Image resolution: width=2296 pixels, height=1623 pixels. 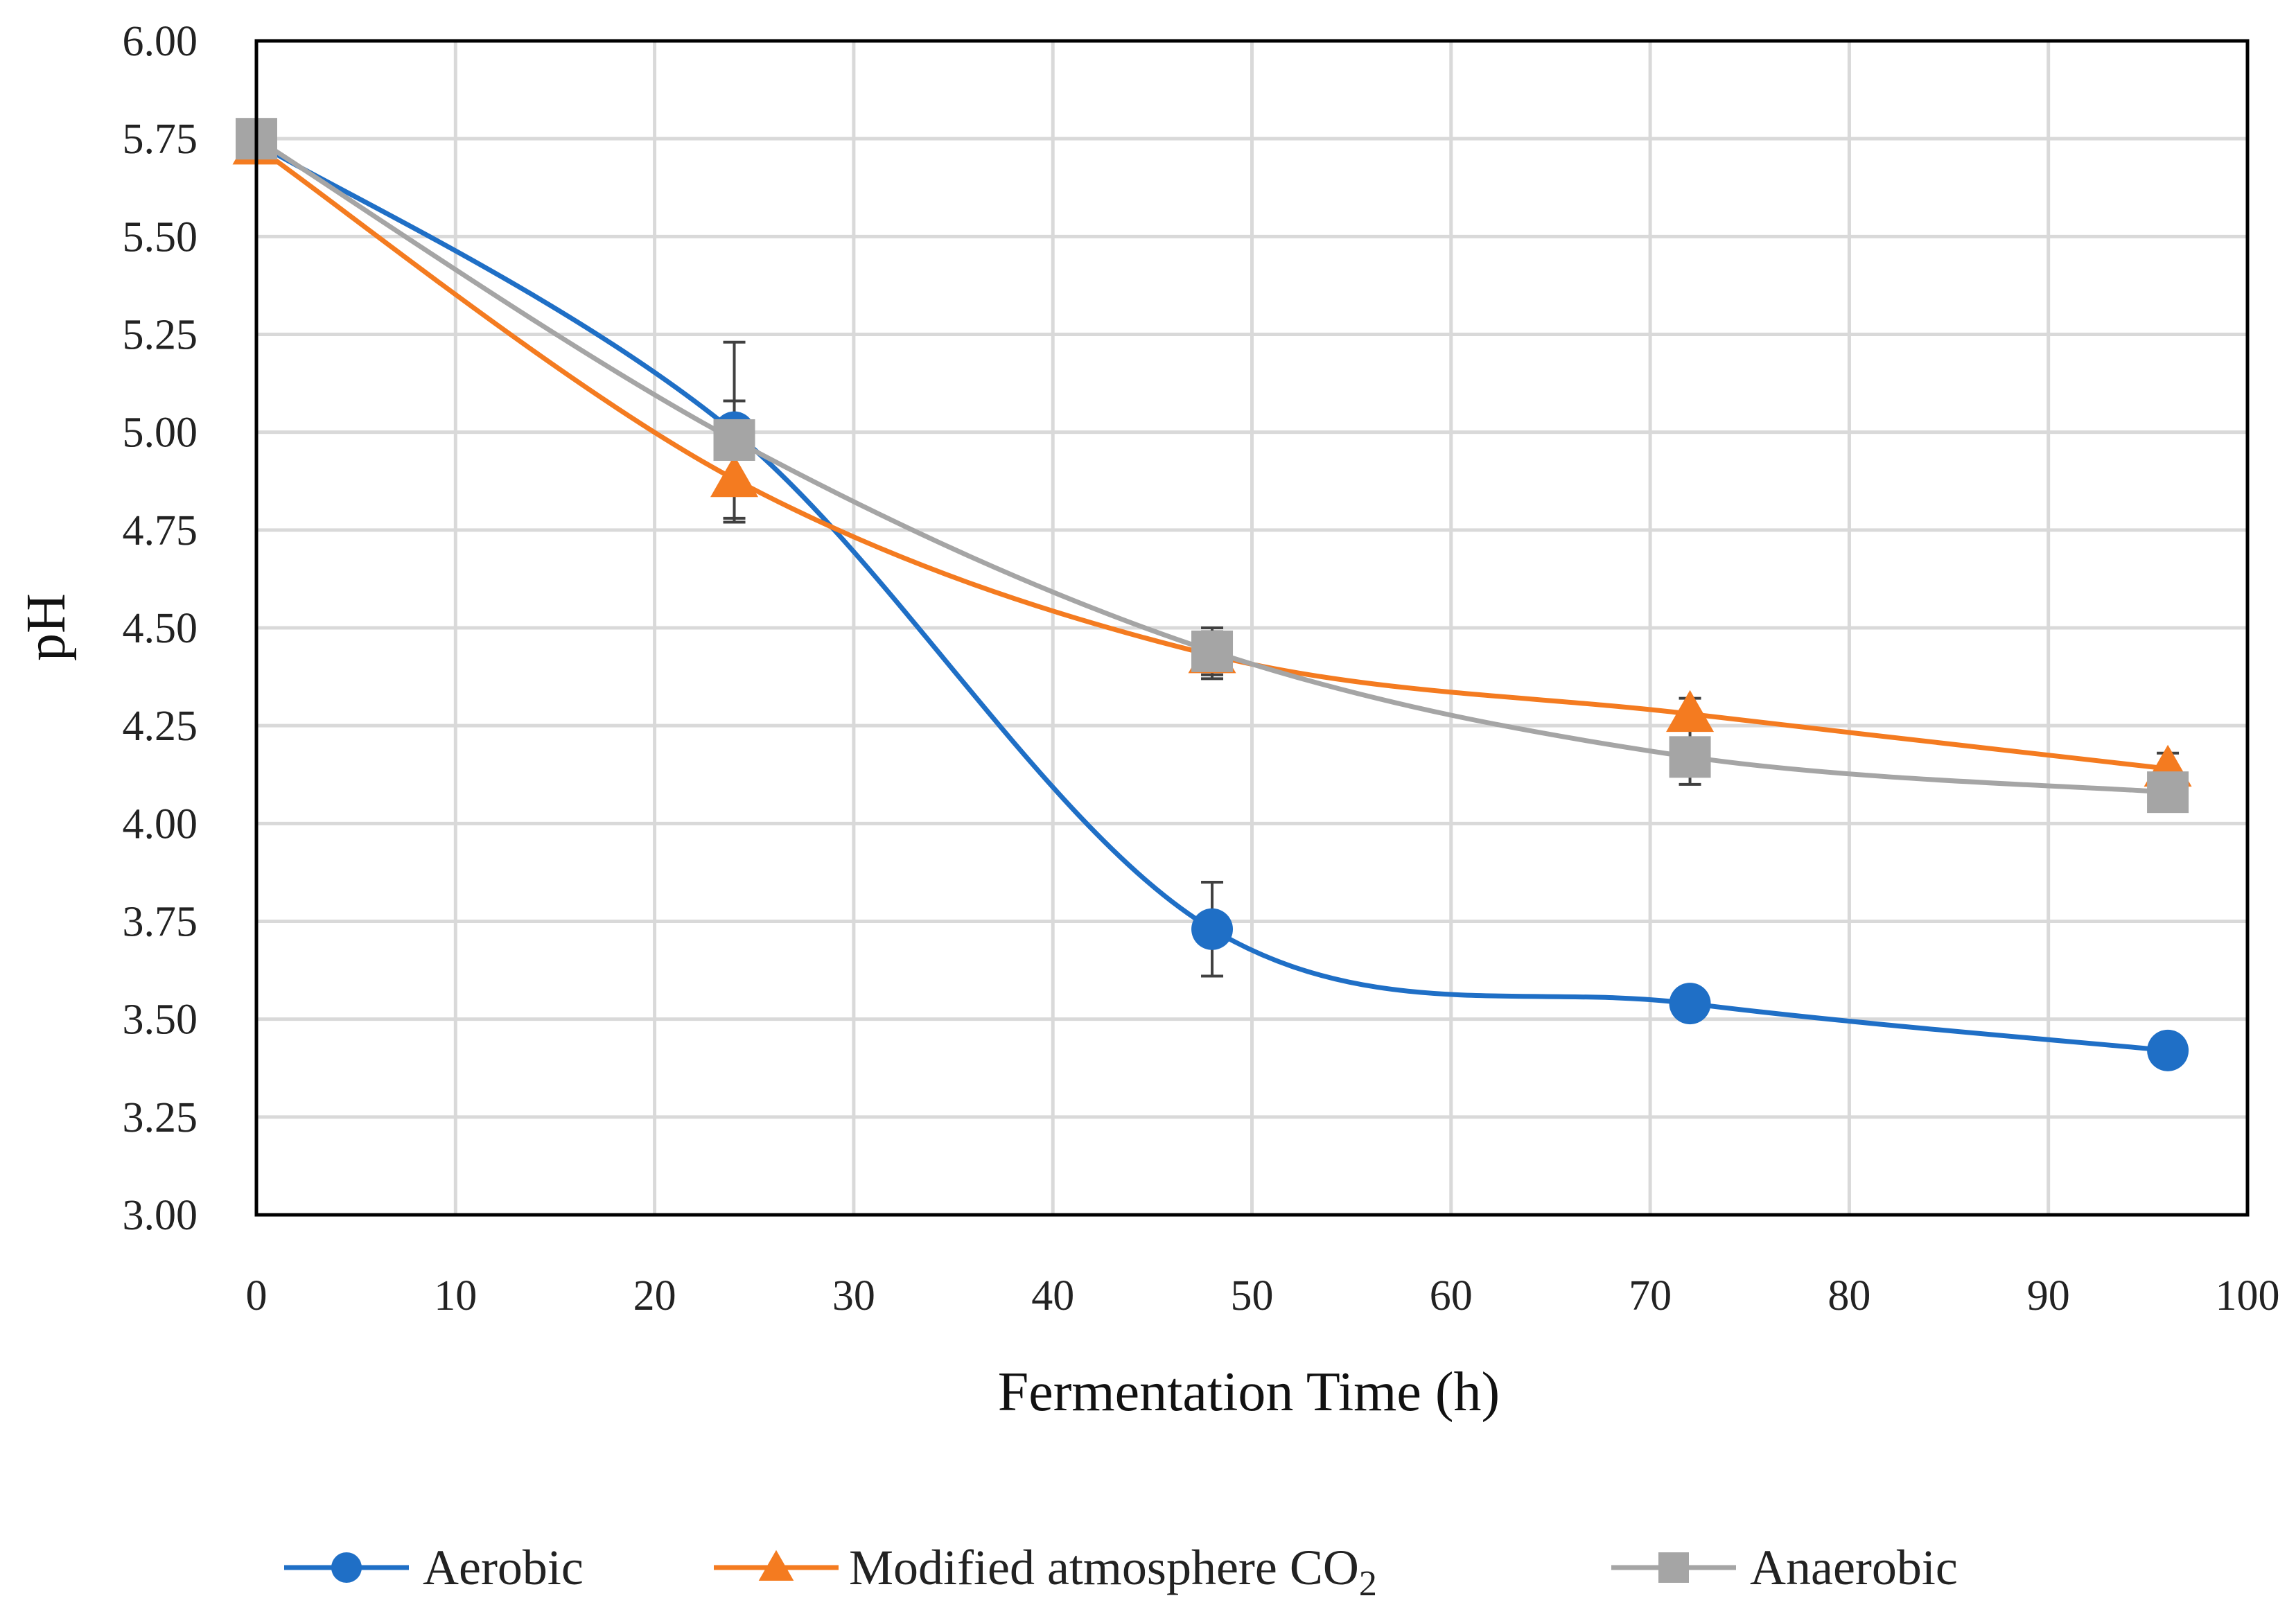 What do you see at coordinates (160, 237) in the screenshot?
I see `y-tick-label: 5.50` at bounding box center [160, 237].